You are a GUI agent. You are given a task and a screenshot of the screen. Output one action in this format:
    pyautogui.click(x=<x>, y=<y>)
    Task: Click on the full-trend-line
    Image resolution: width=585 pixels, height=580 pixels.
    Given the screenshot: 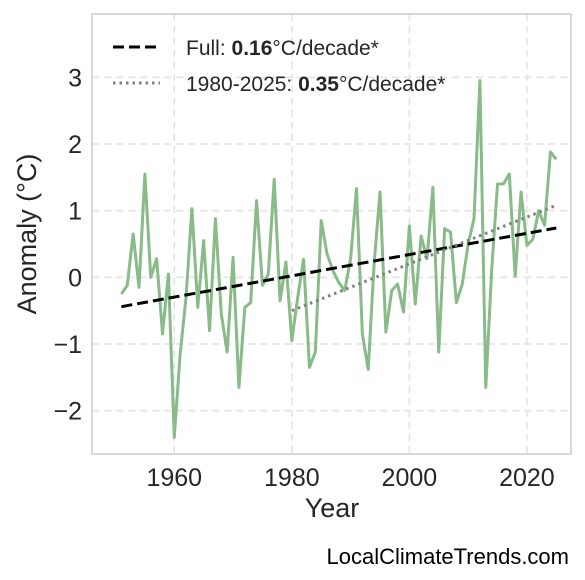 What is the action you would take?
    pyautogui.click(x=339, y=267)
    